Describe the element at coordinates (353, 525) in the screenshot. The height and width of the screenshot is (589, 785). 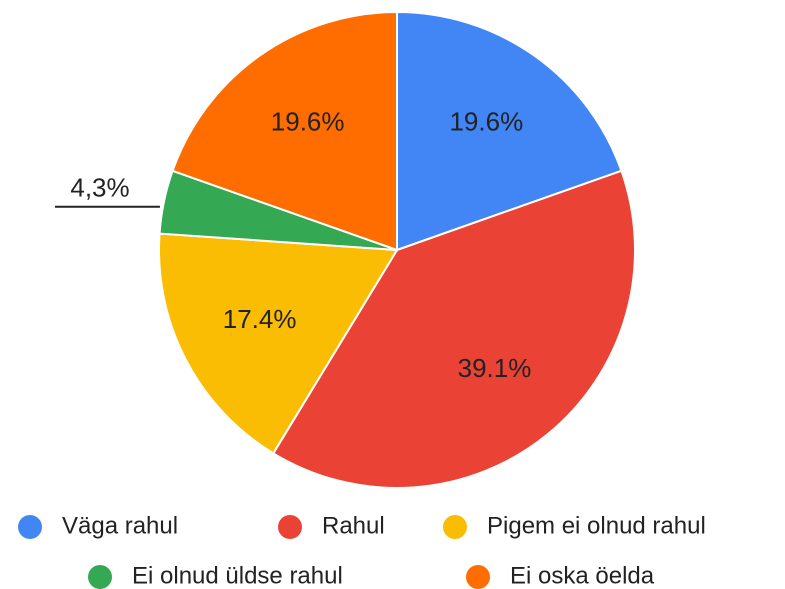
I see `legend-label: Rahul` at that location.